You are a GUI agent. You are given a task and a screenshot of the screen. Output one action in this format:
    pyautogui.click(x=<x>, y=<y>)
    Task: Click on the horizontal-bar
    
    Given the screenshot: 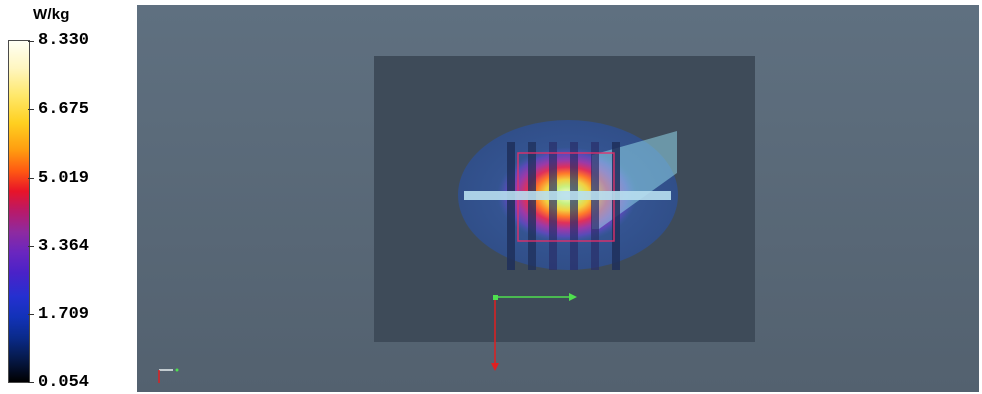 What is the action you would take?
    pyautogui.click(x=567, y=195)
    